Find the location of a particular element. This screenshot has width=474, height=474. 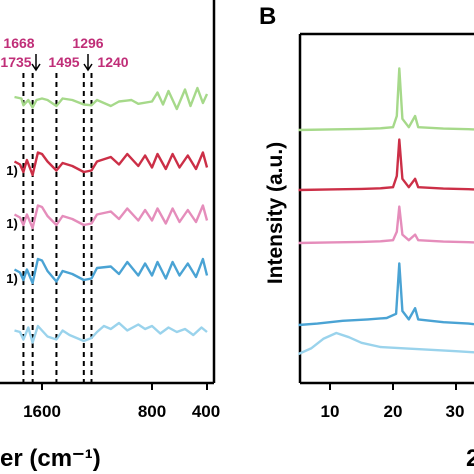

peak-label-1240: 1240 is located at coordinates (112, 62).